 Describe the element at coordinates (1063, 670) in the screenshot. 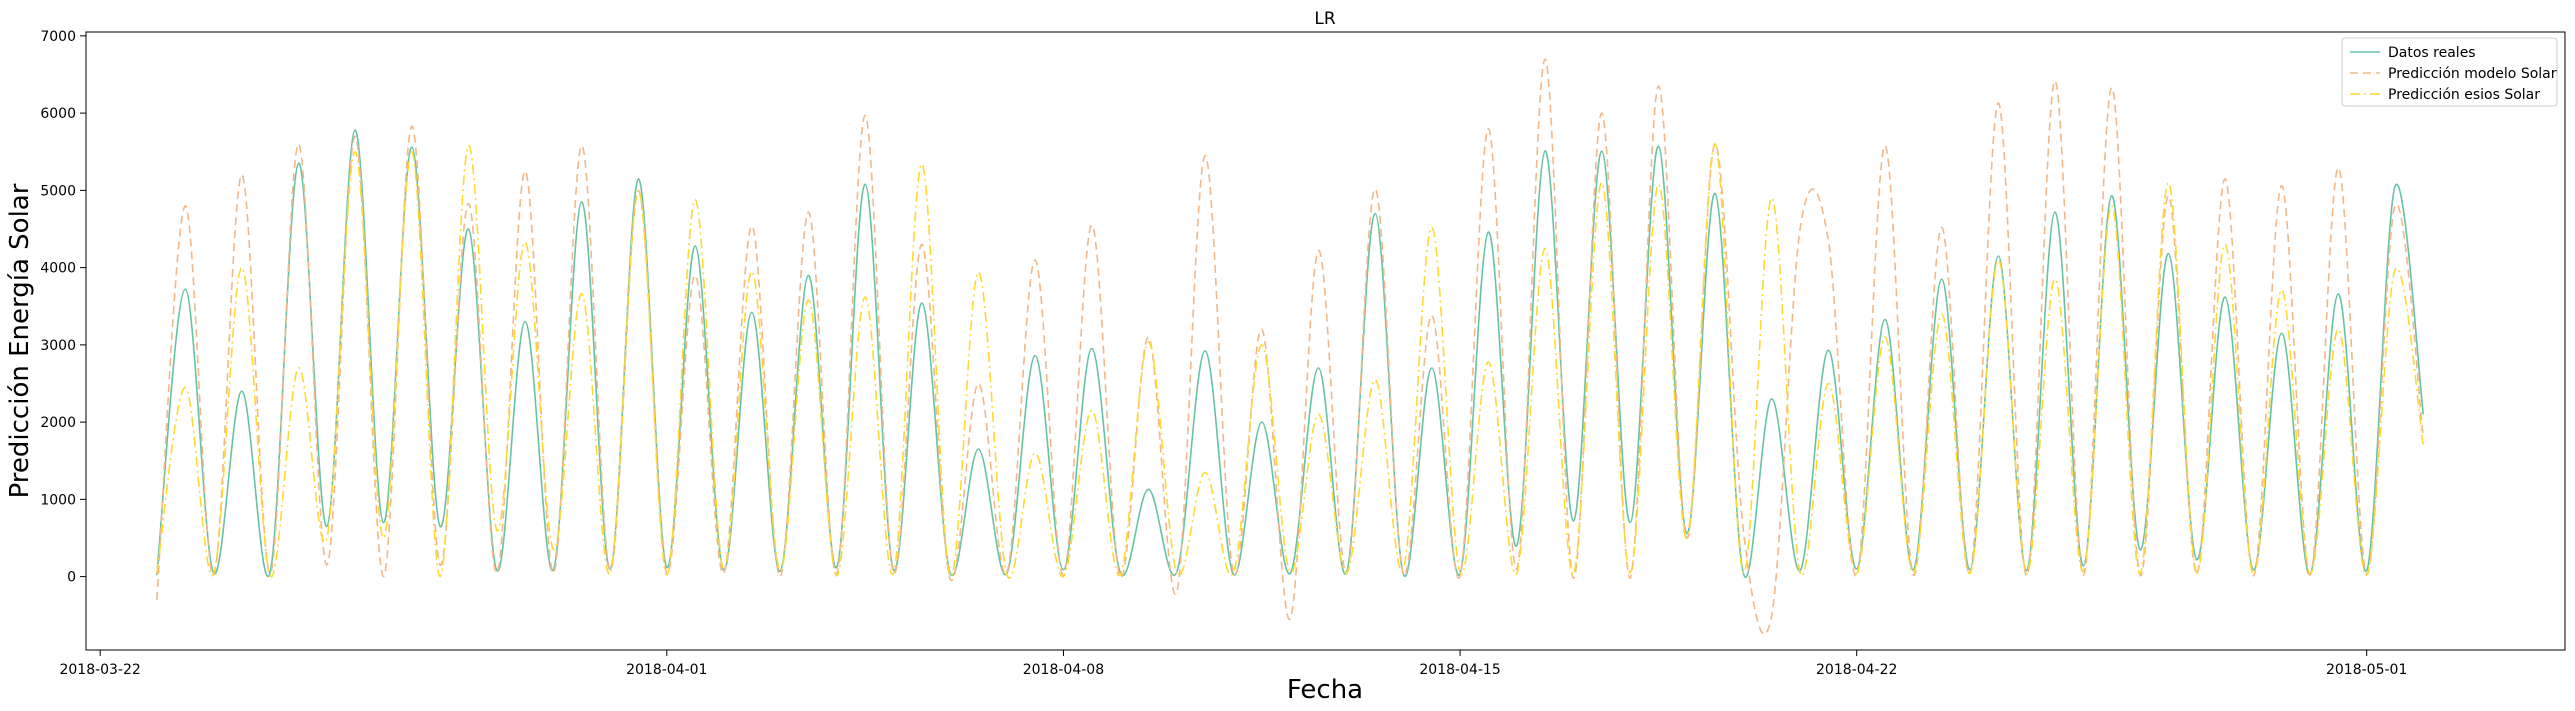

I see `x-tick-label: 2018-04-08` at that location.